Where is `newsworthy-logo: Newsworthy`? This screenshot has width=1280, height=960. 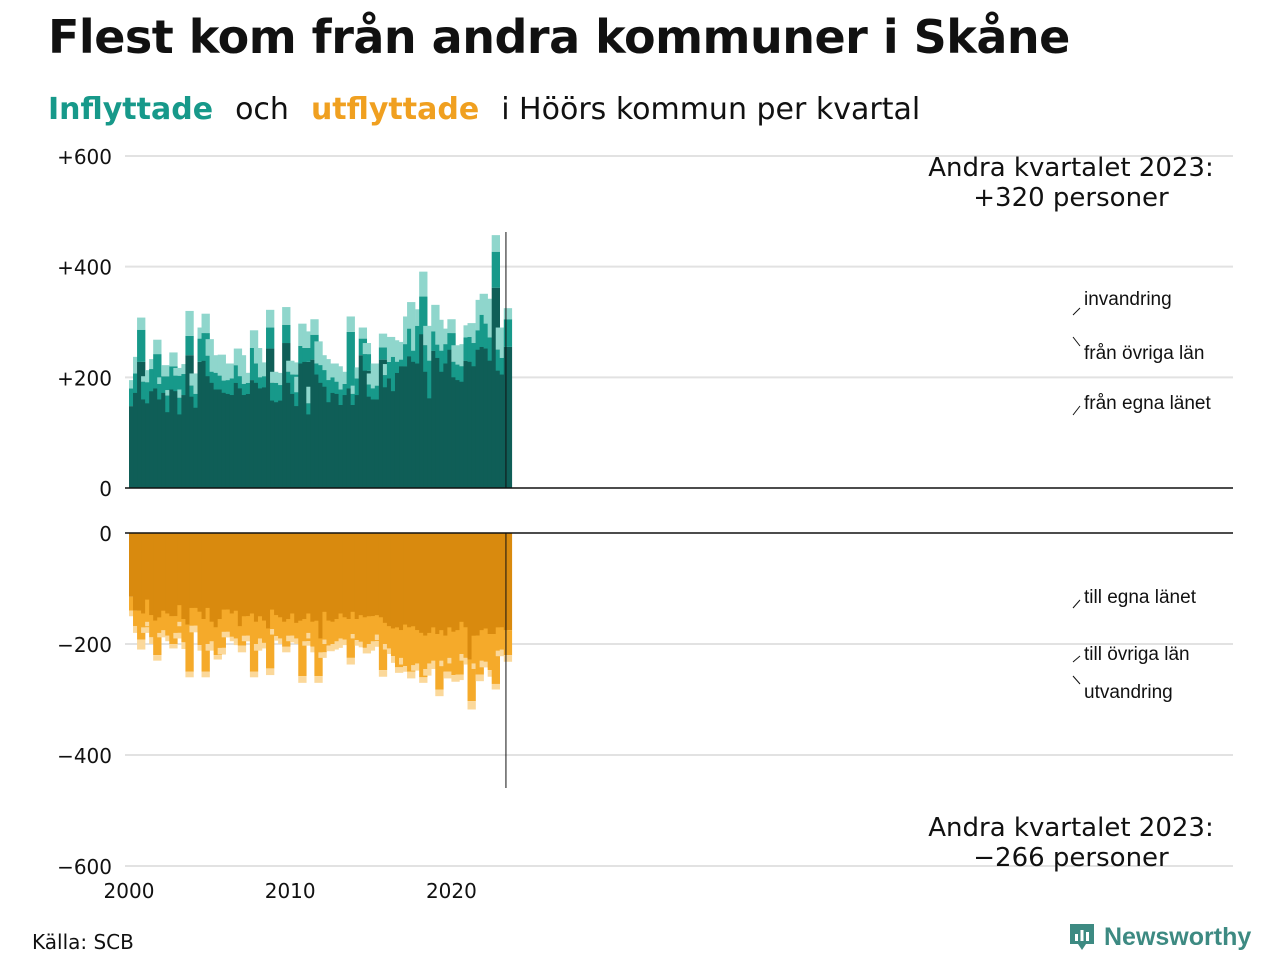
newsworthy-logo: Newsworthy is located at coordinates (1159, 937).